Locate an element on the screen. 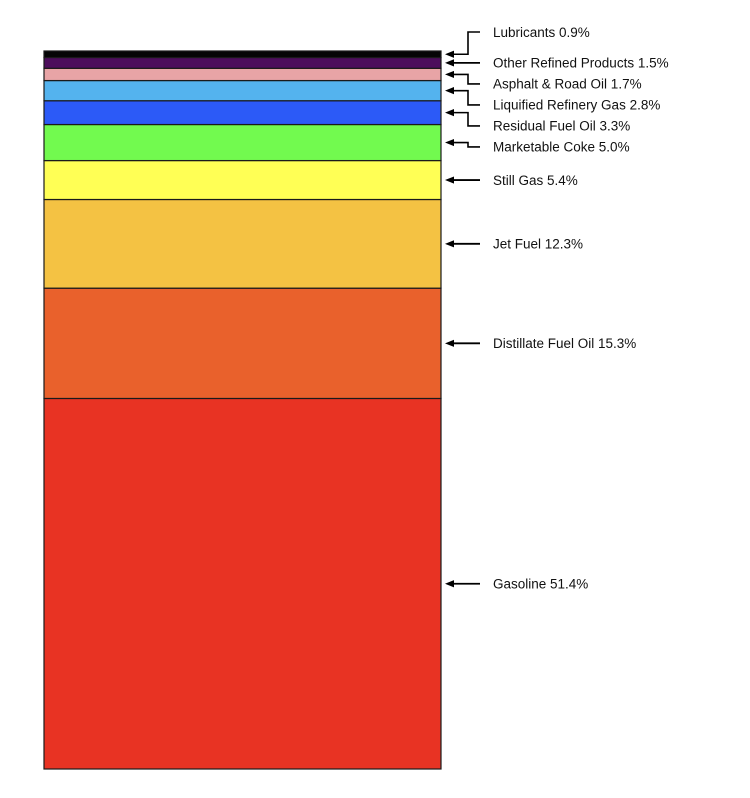  arrowhead-residual-fuel-oil is located at coordinates (449, 113).